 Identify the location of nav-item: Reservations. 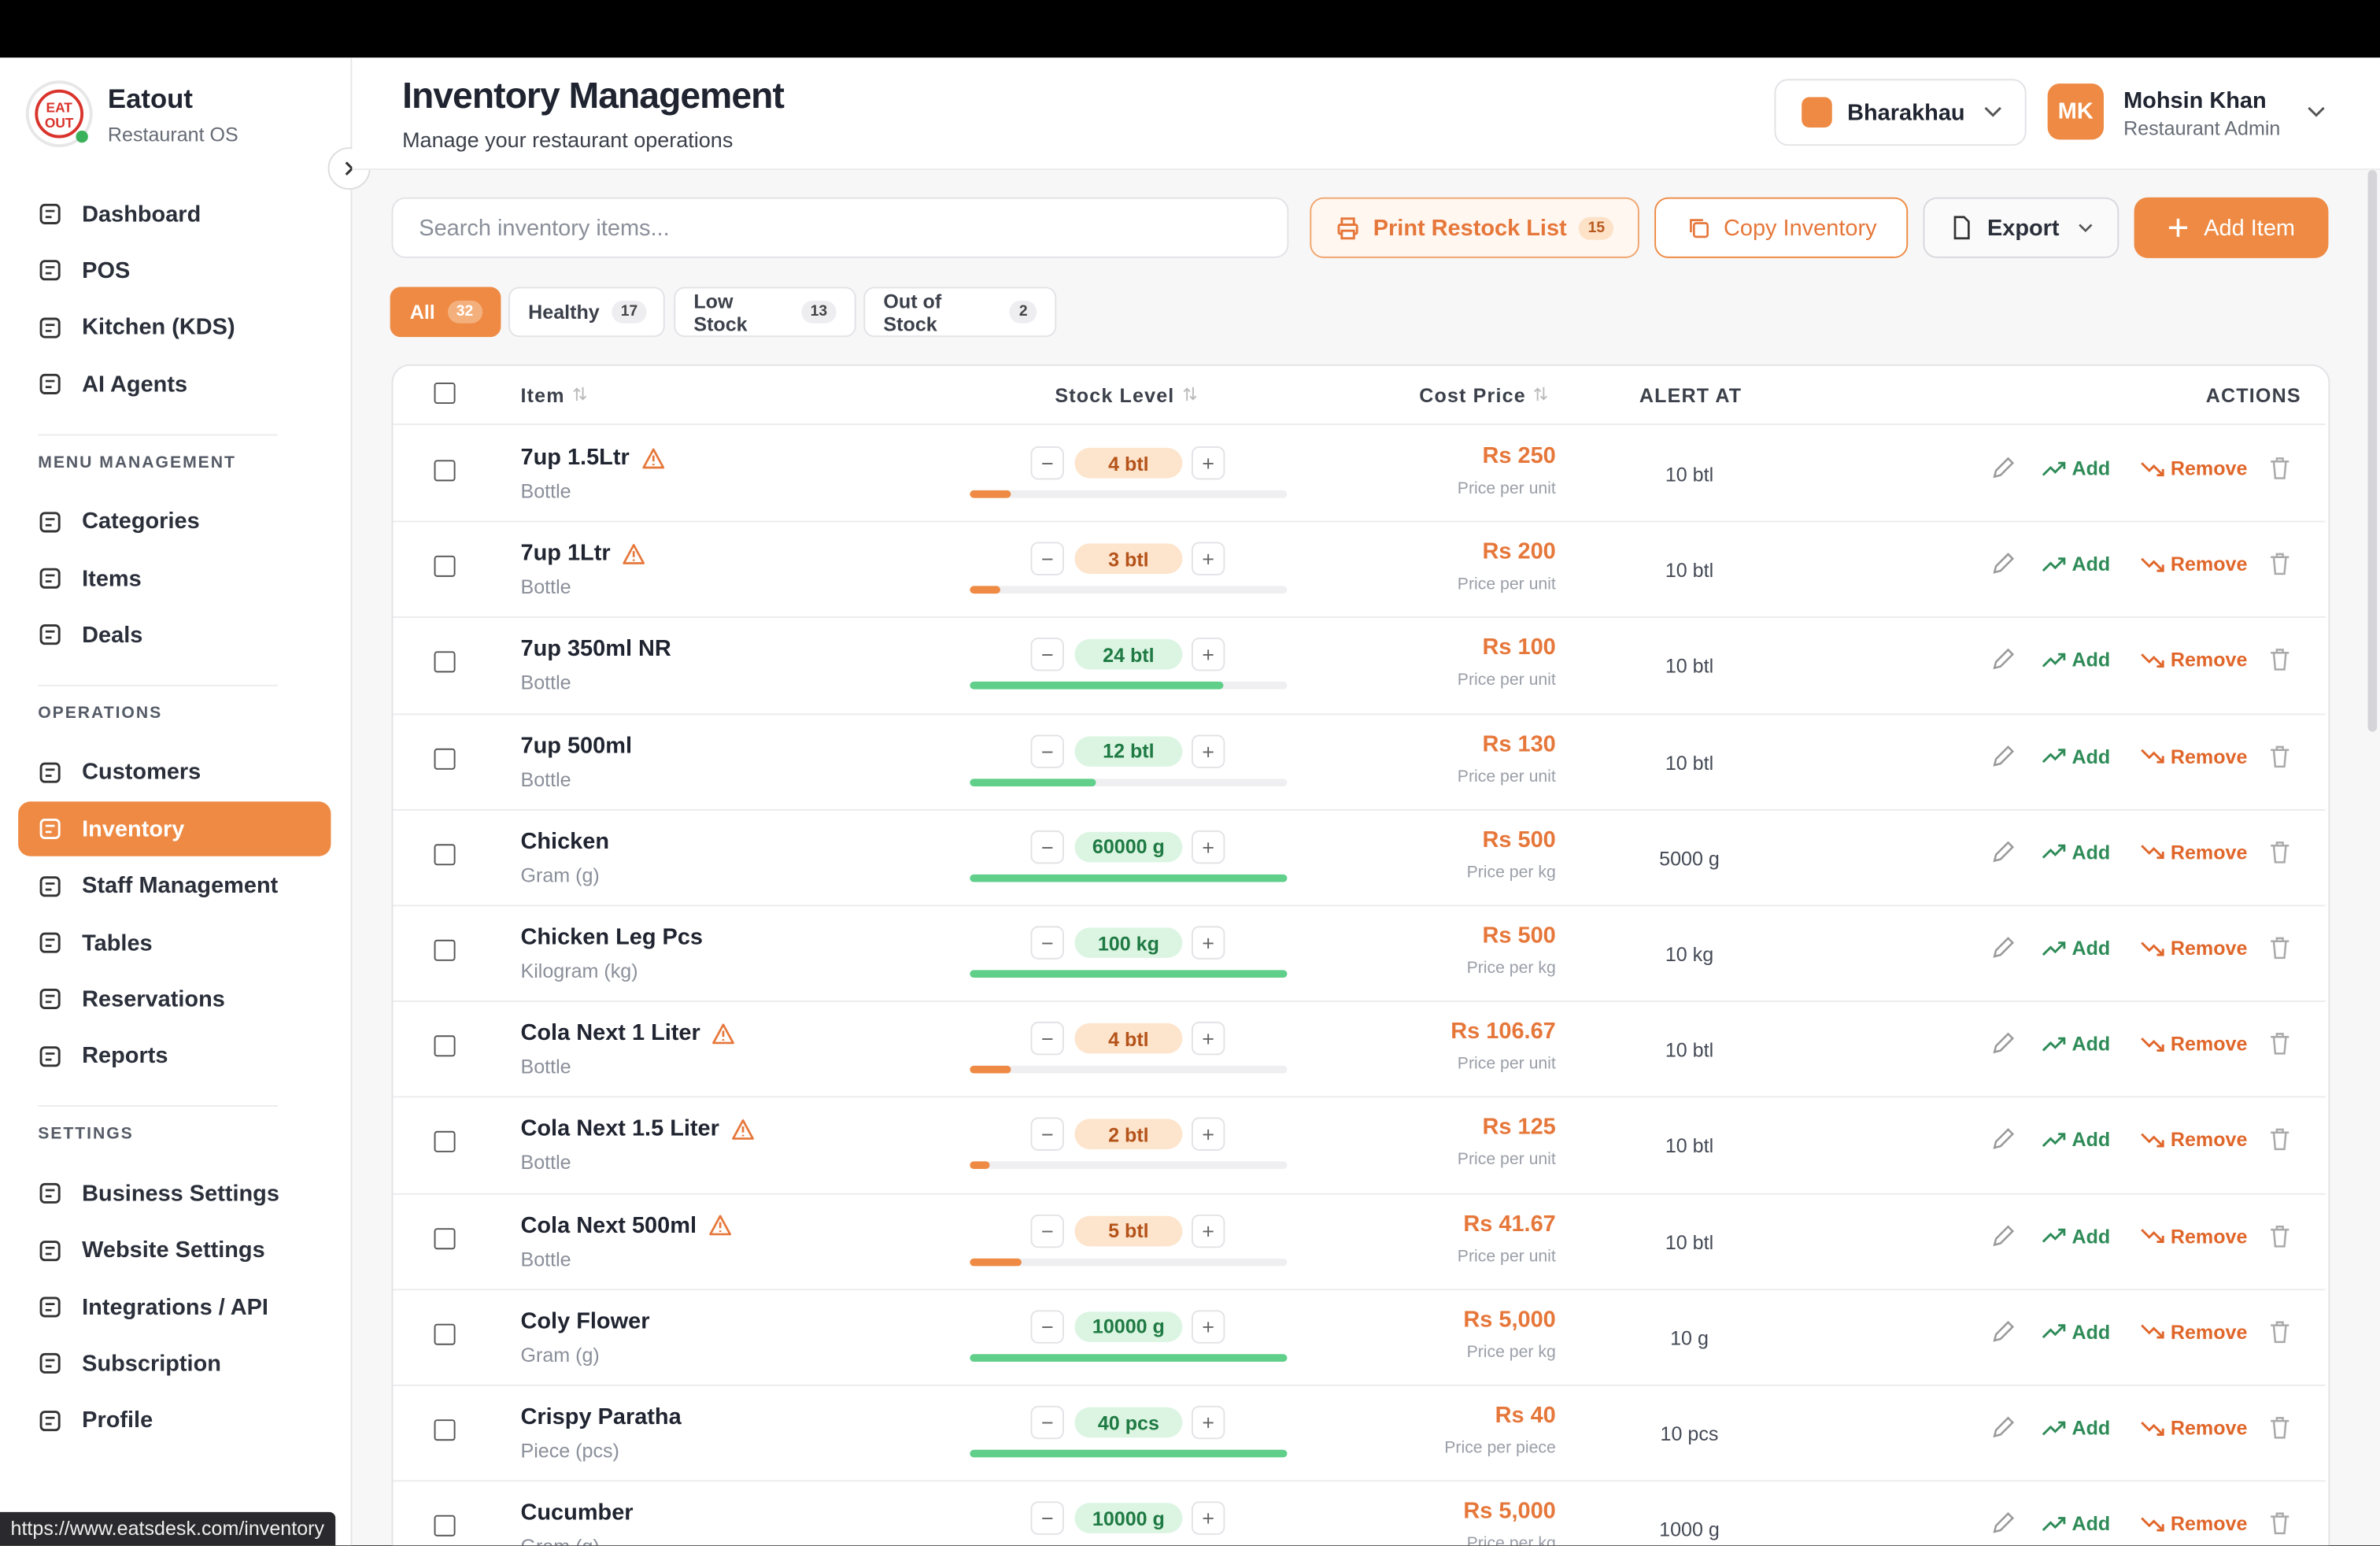
(174, 999).